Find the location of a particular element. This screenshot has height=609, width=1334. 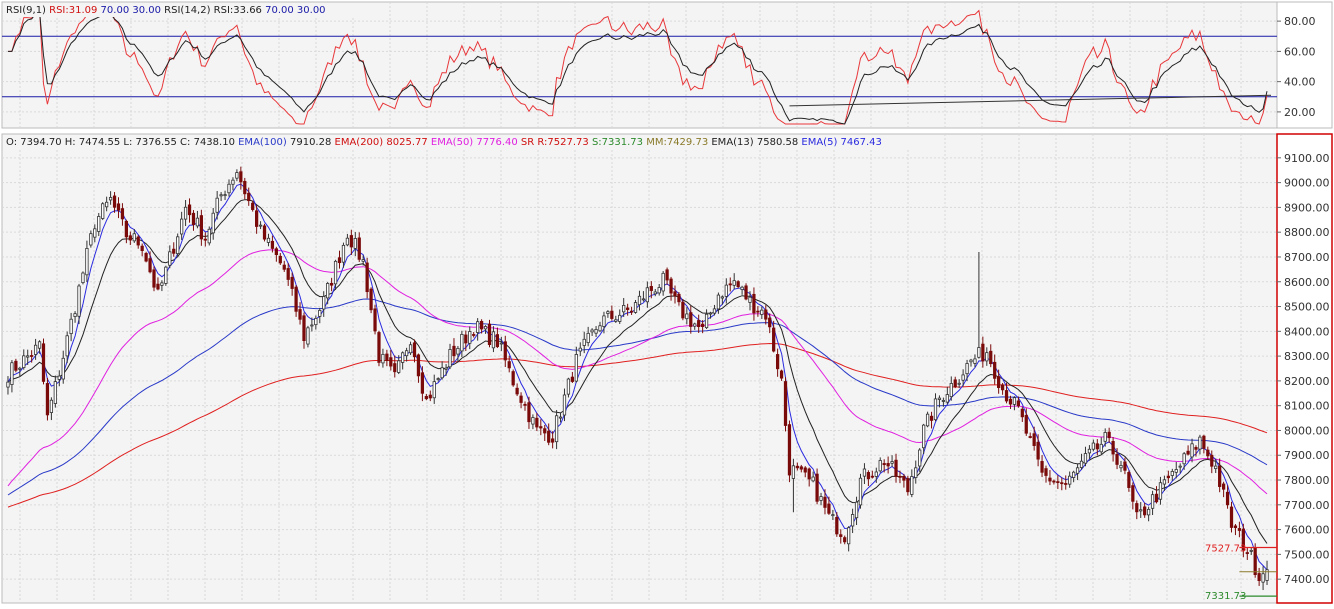

legend-entry: 7776.40 is located at coordinates (495, 142).